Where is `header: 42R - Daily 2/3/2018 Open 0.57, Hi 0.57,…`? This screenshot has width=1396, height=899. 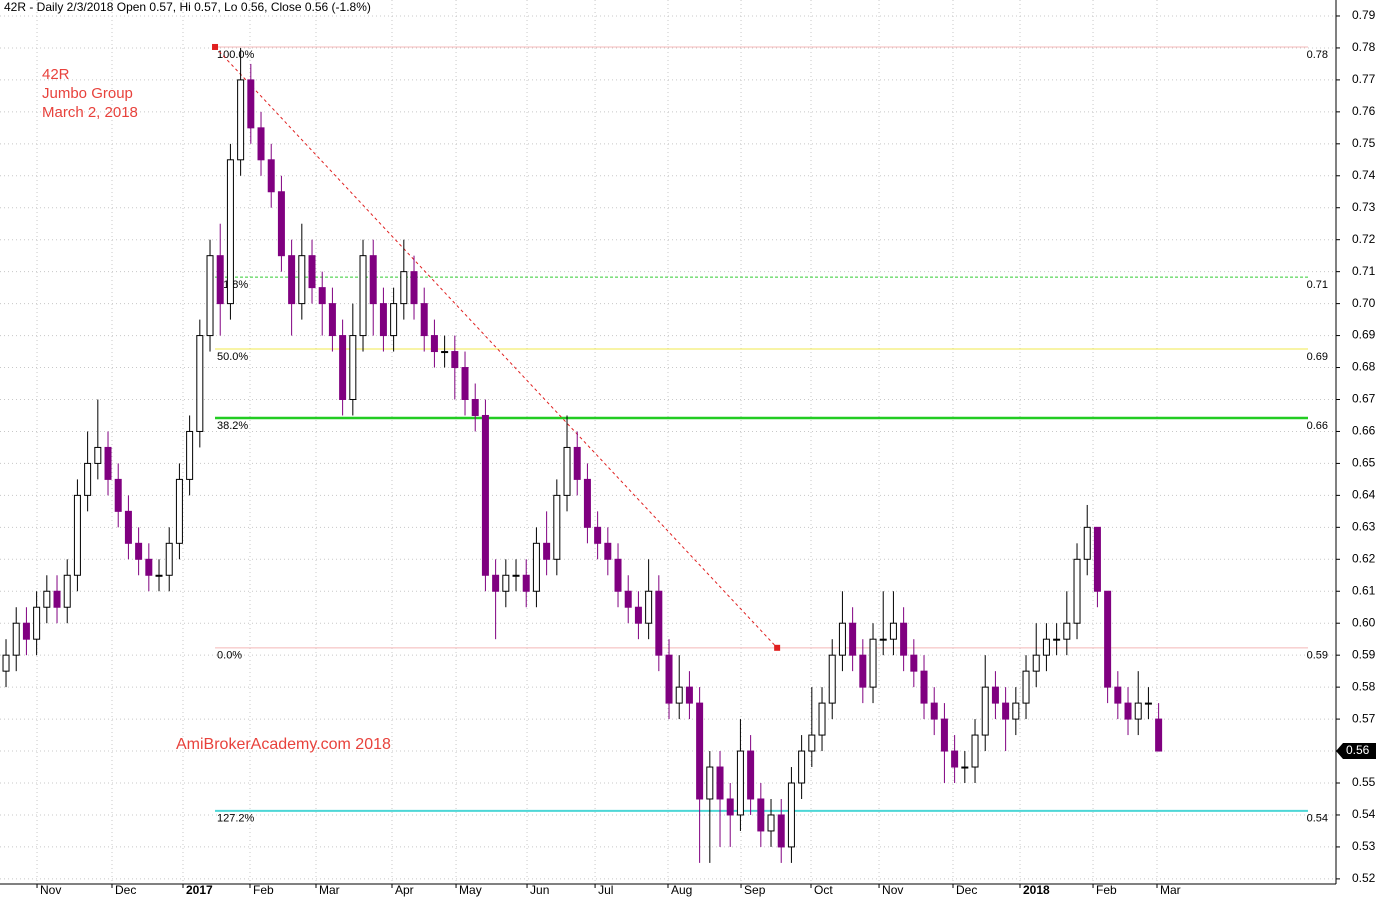
header: 42R - Daily 2/3/2018 Open 0.57, Hi 0.57,… is located at coordinates (187, 7).